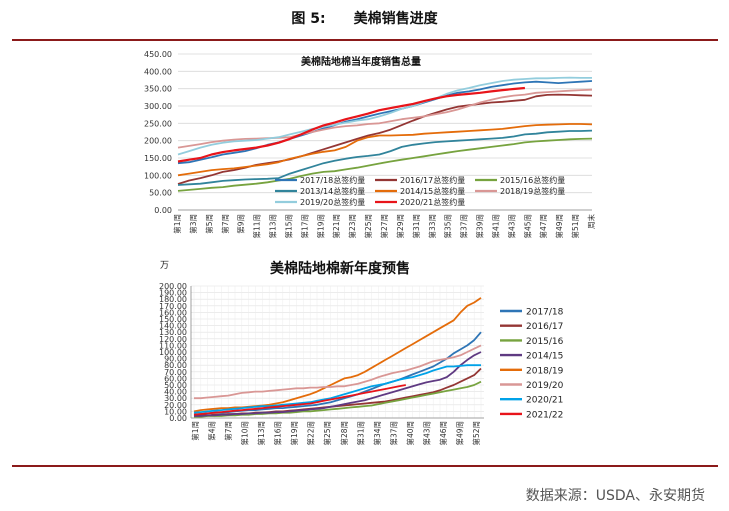 The width and height of the screenshot is (729, 511). What do you see at coordinates (544, 415) in the screenshot?
I see `legend-label: 2021/22` at bounding box center [544, 415].